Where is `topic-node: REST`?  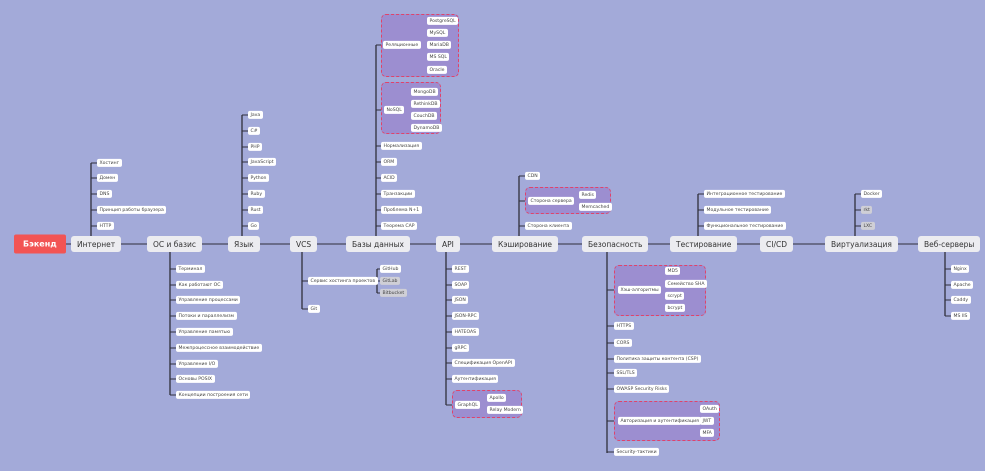 topic-node: REST is located at coordinates (460, 269).